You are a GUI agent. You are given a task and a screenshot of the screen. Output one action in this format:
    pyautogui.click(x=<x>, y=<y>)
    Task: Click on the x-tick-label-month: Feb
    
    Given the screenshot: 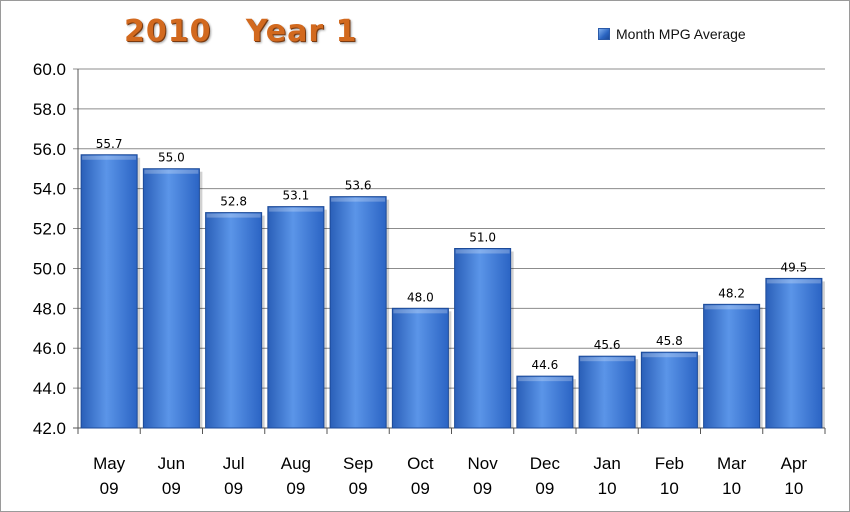 What is the action you would take?
    pyautogui.click(x=669, y=463)
    